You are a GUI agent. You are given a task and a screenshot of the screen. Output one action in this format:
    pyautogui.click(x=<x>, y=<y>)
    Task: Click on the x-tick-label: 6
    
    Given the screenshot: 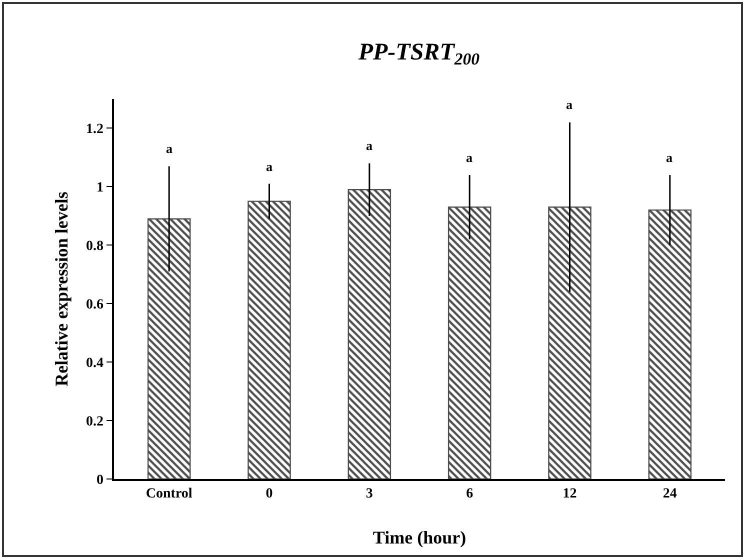 What is the action you would take?
    pyautogui.click(x=470, y=494)
    